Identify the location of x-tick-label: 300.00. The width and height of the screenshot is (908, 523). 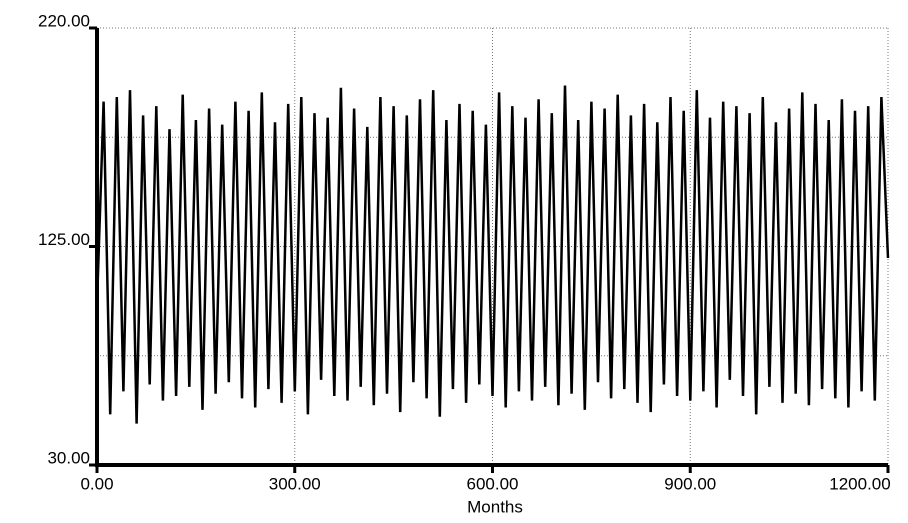
(295, 483).